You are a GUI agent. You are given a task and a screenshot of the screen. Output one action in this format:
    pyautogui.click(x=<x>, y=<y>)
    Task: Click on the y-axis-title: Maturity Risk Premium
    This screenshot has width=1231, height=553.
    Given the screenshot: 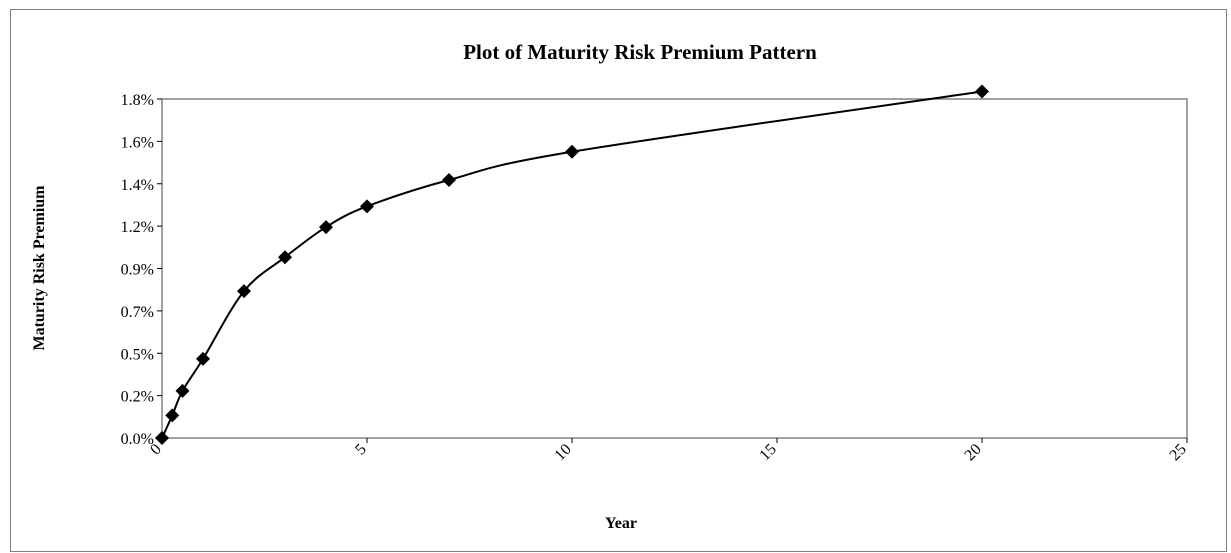 What is the action you would take?
    pyautogui.click(x=39, y=268)
    